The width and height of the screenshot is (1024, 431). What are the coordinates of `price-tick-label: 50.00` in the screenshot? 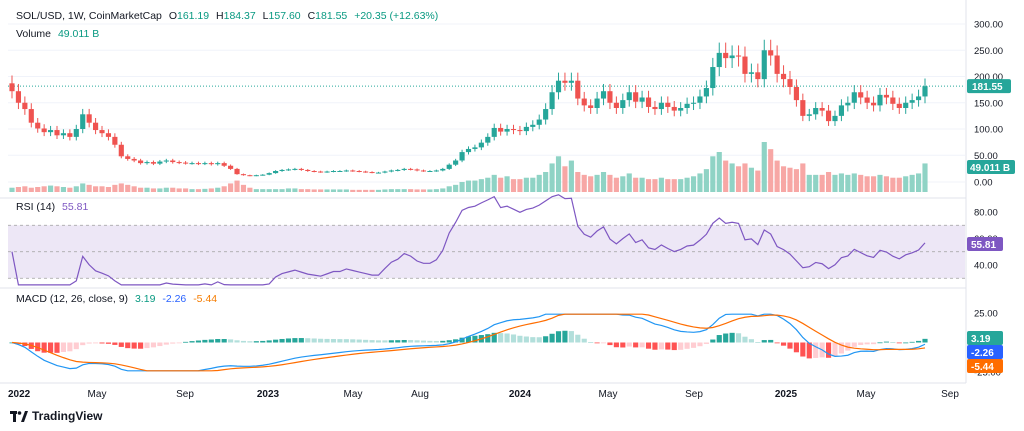 It's located at (986, 156).